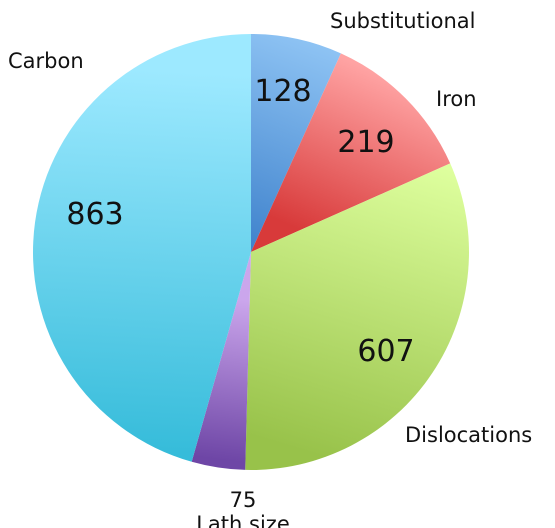 This screenshot has width=555, height=528. I want to click on pie-slice-lath-size, so click(221, 361).